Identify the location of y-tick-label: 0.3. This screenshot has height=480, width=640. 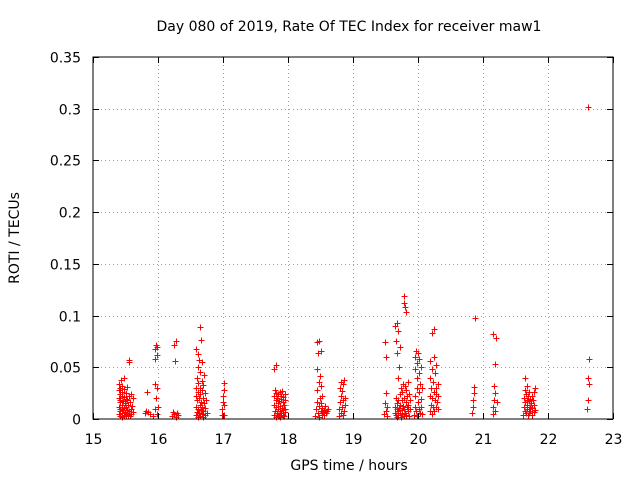
(70, 111).